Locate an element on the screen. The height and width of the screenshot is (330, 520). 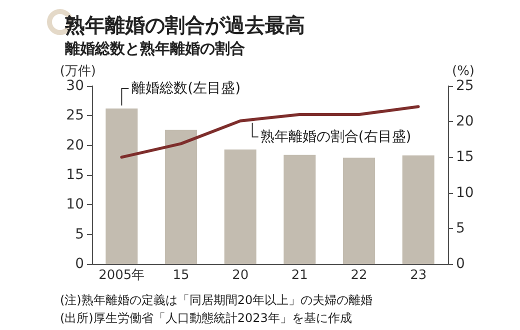
chart-subtitle: 離婚総数と熟年離婚の割合 is located at coordinates (154, 49).